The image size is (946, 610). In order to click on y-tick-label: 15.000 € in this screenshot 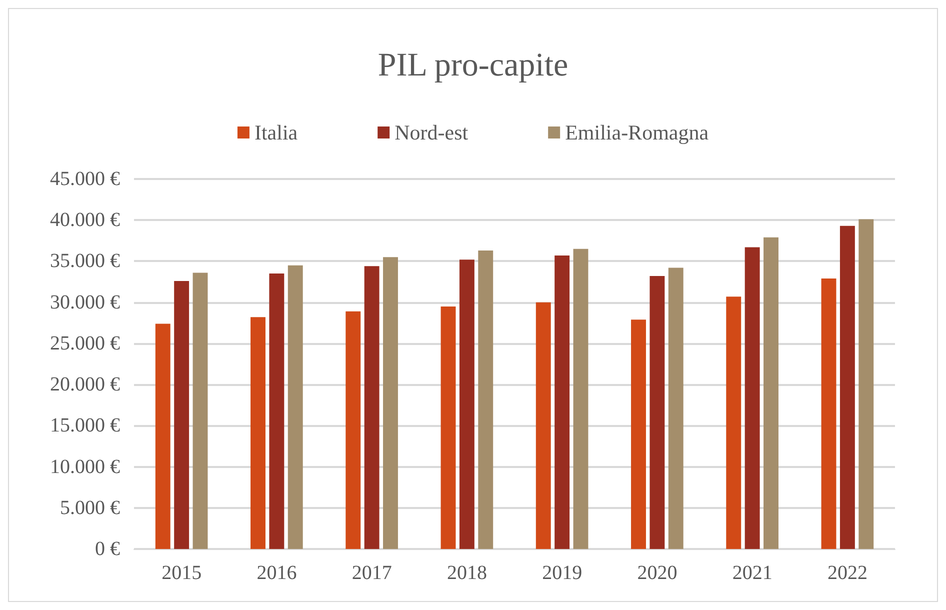, I will do `click(85, 425)`.